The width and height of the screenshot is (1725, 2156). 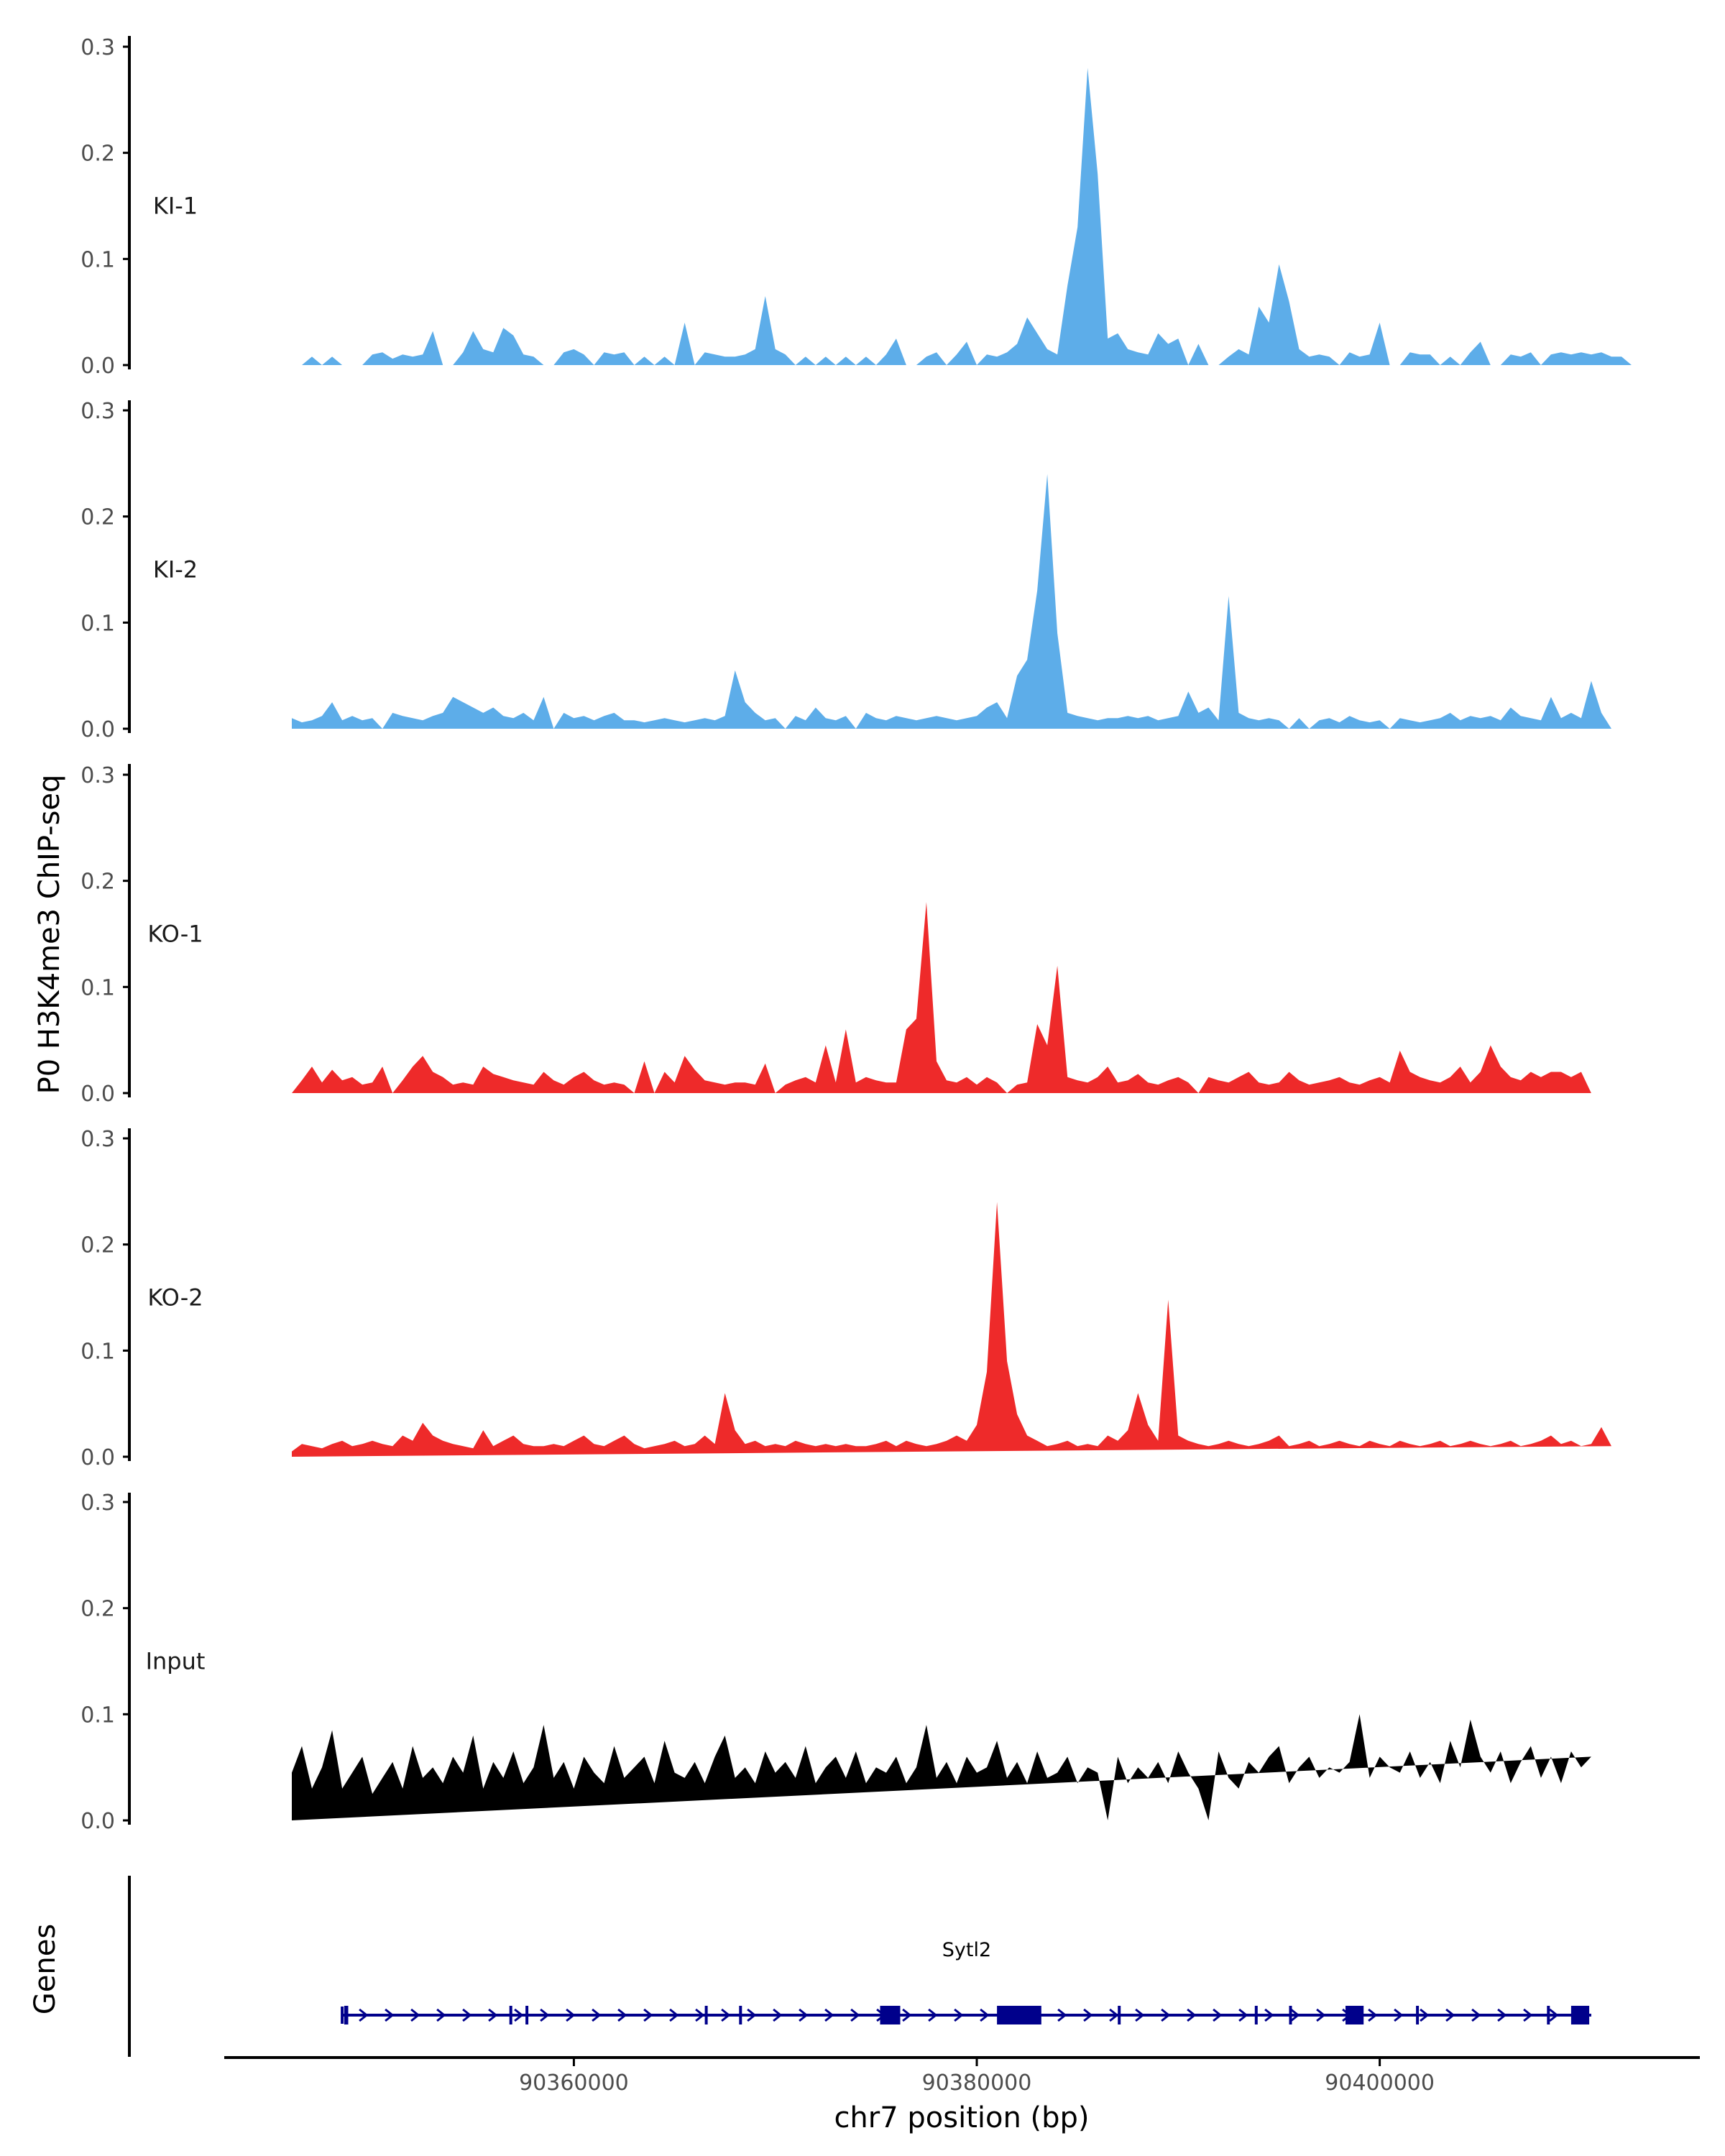 I want to click on y-tick-label-ki-1-1: 0.1, so click(x=97, y=259).